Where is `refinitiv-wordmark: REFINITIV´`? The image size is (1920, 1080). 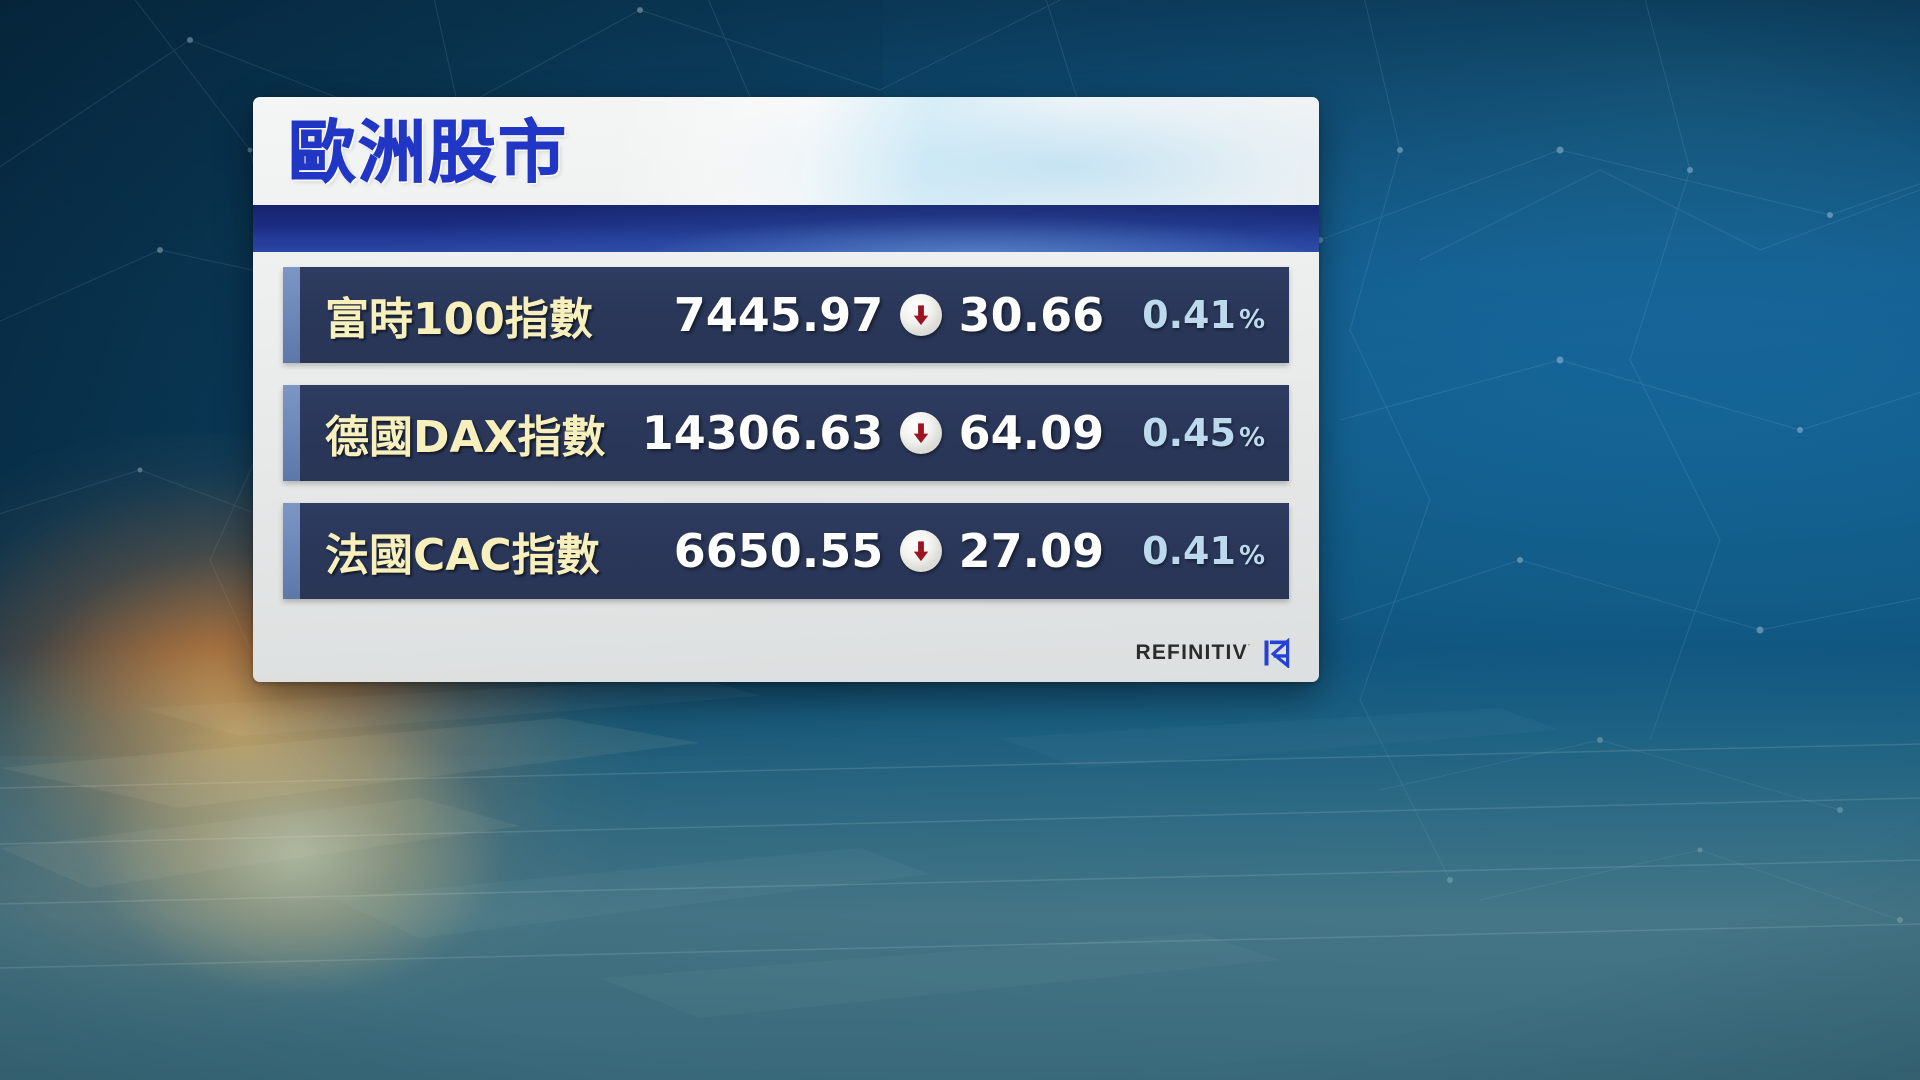 refinitiv-wordmark: REFINITIV´ is located at coordinates (1193, 653).